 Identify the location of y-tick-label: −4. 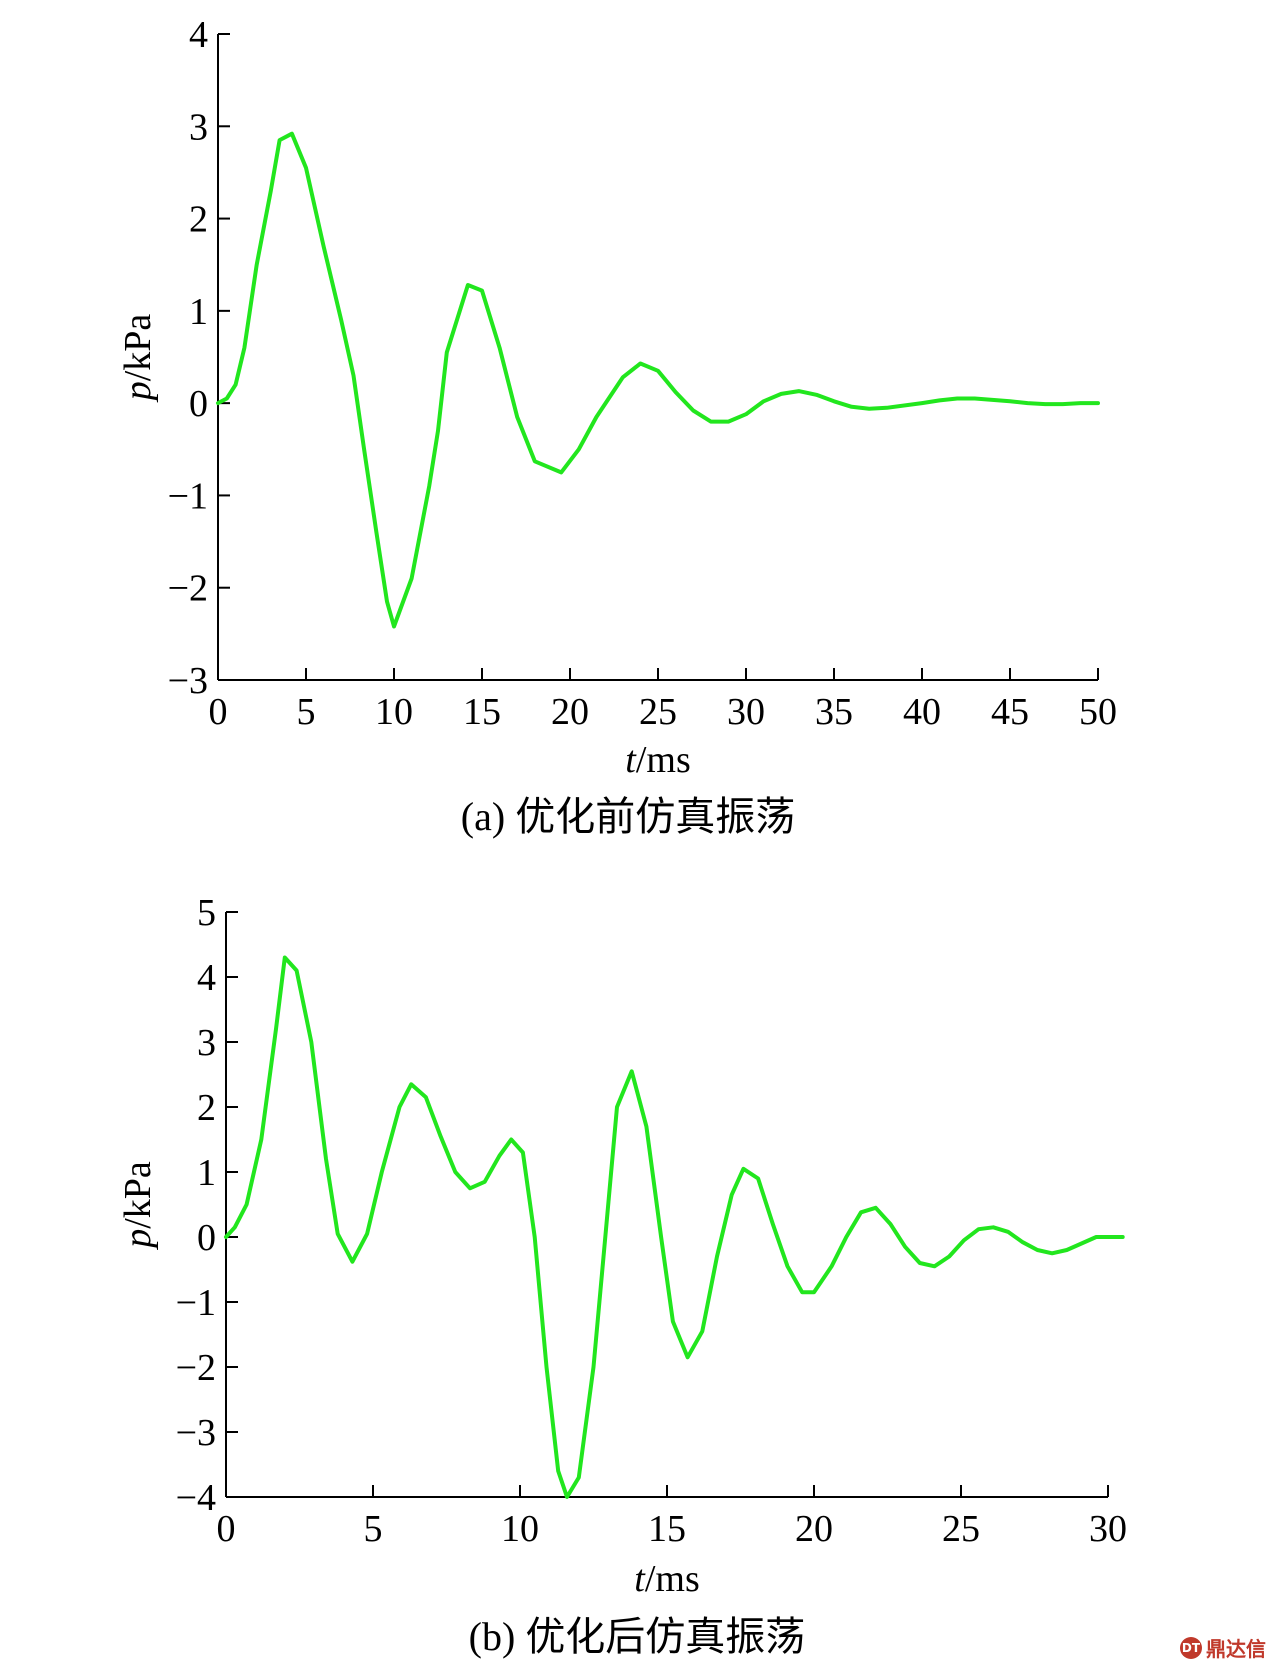
(196, 1498).